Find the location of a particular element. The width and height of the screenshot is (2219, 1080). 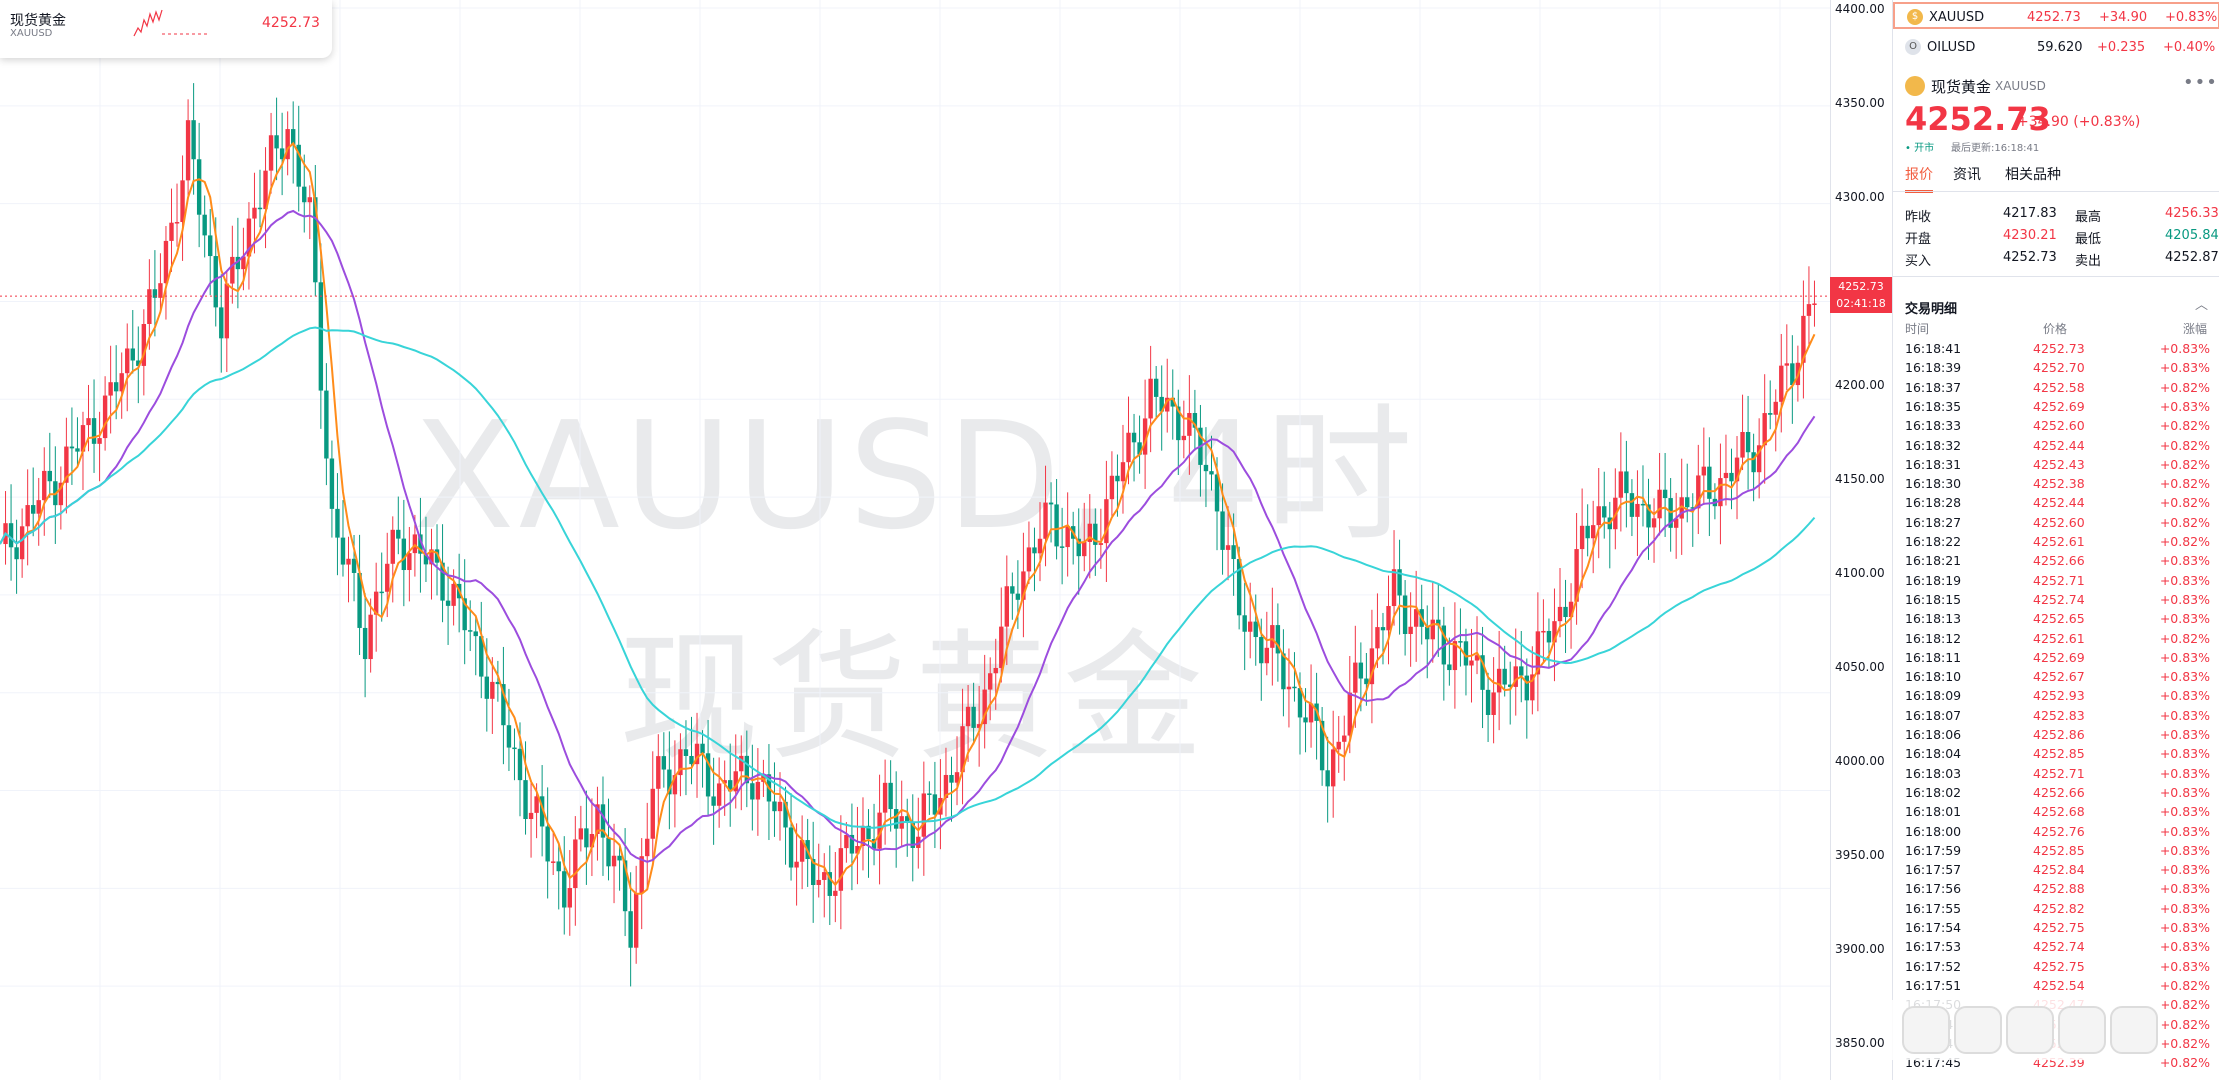

tab-news: 资讯 is located at coordinates (1967, 175).